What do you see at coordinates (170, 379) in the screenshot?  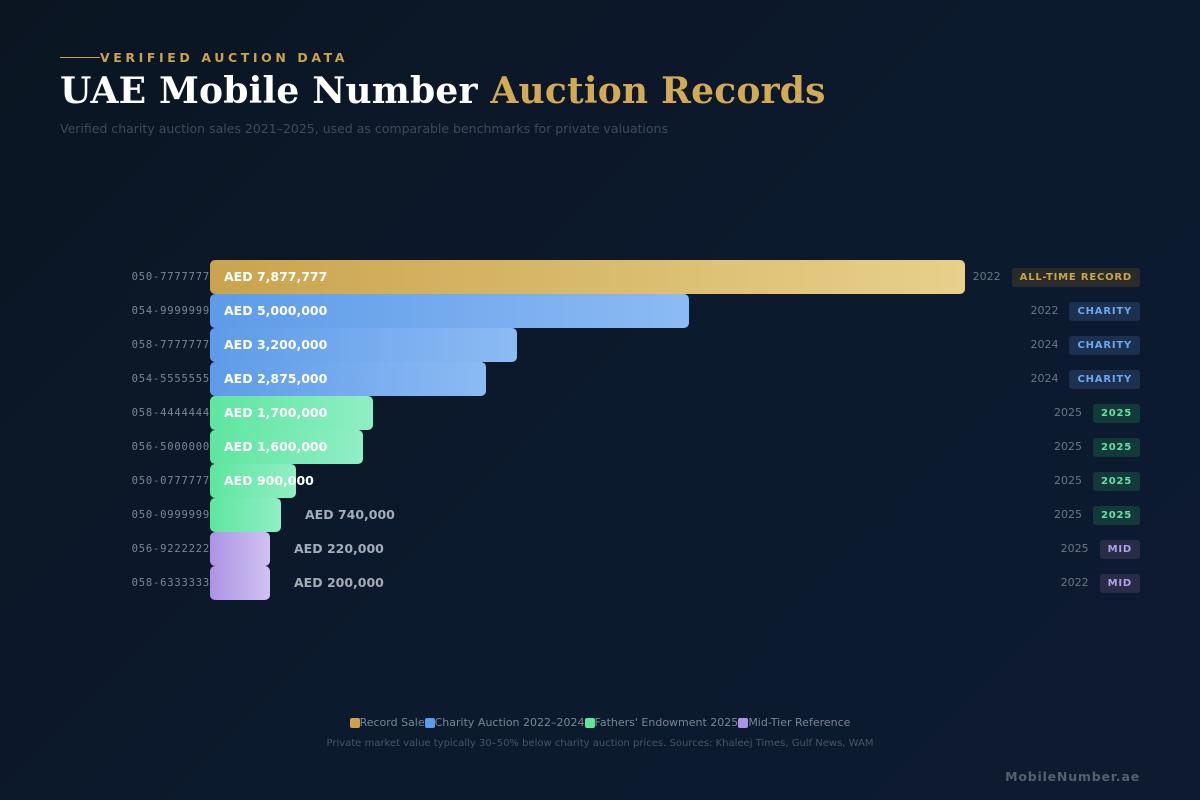 I see `phone-number-label: 054-5555555` at bounding box center [170, 379].